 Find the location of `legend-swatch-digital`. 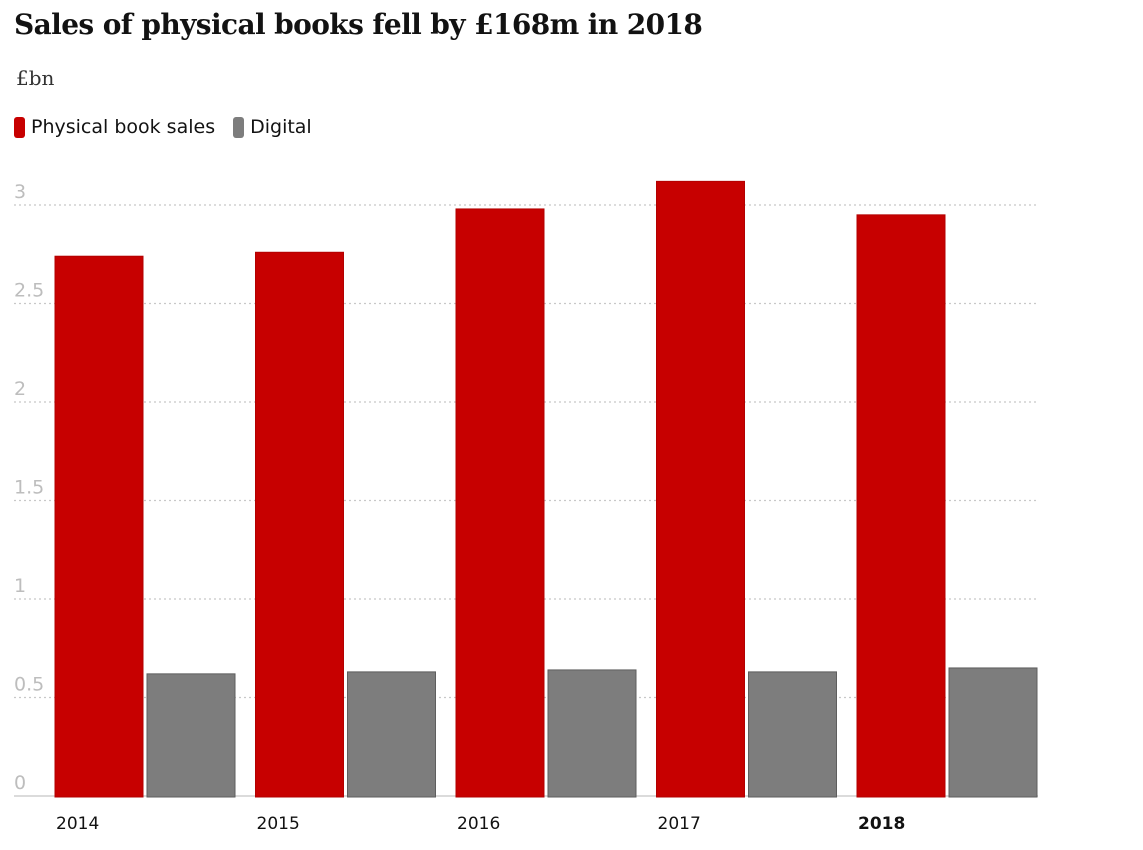

legend-swatch-digital is located at coordinates (239, 127).